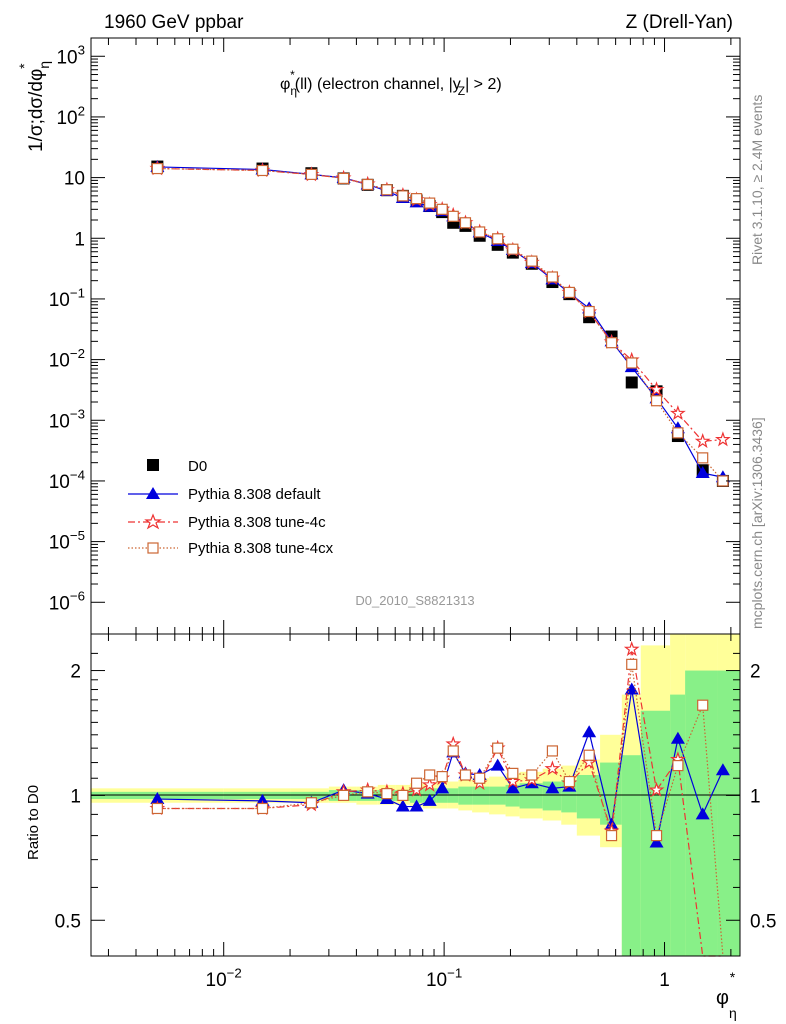  I want to click on ratio-ytick-label-right: 0.5, so click(763, 921).